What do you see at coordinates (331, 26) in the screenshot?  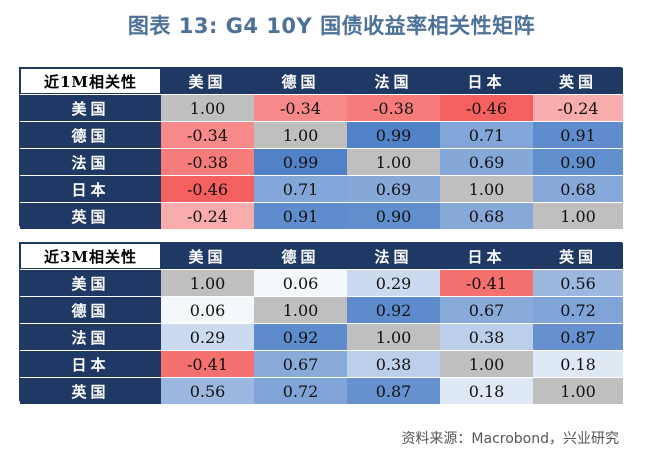 I see `chart-title: 图表 13: G4 10Y 国债收益率相关性矩阵` at bounding box center [331, 26].